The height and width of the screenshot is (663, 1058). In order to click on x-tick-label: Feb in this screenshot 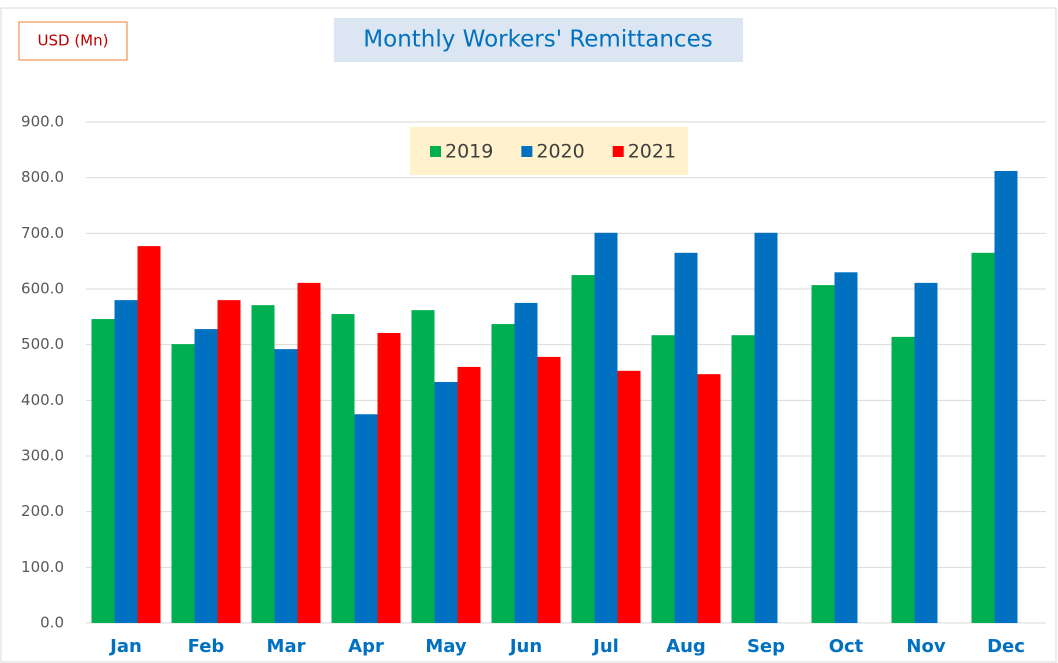, I will do `click(206, 646)`.